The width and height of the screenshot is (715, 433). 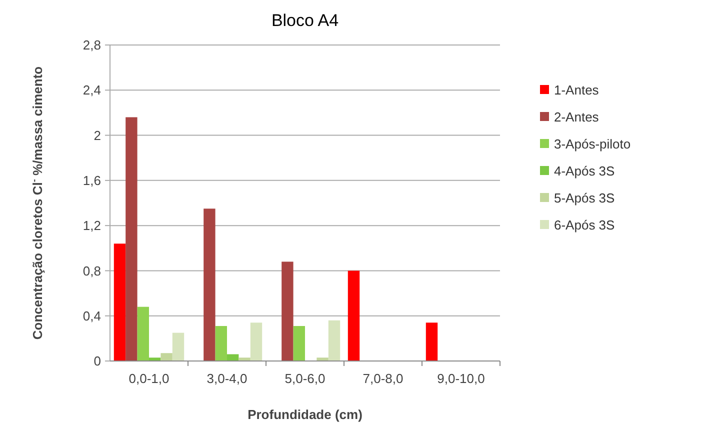 I want to click on x-tick-label: 0,0-1,0, so click(x=149, y=378).